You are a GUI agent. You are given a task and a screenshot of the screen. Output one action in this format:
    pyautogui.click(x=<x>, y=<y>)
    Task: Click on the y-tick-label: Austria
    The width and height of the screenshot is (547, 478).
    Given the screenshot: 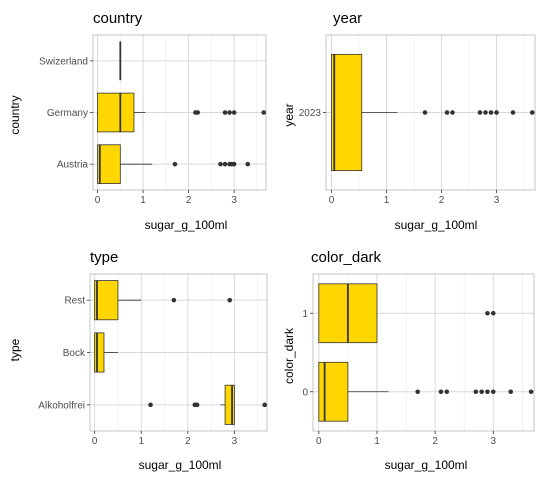 What is the action you would take?
    pyautogui.click(x=73, y=165)
    